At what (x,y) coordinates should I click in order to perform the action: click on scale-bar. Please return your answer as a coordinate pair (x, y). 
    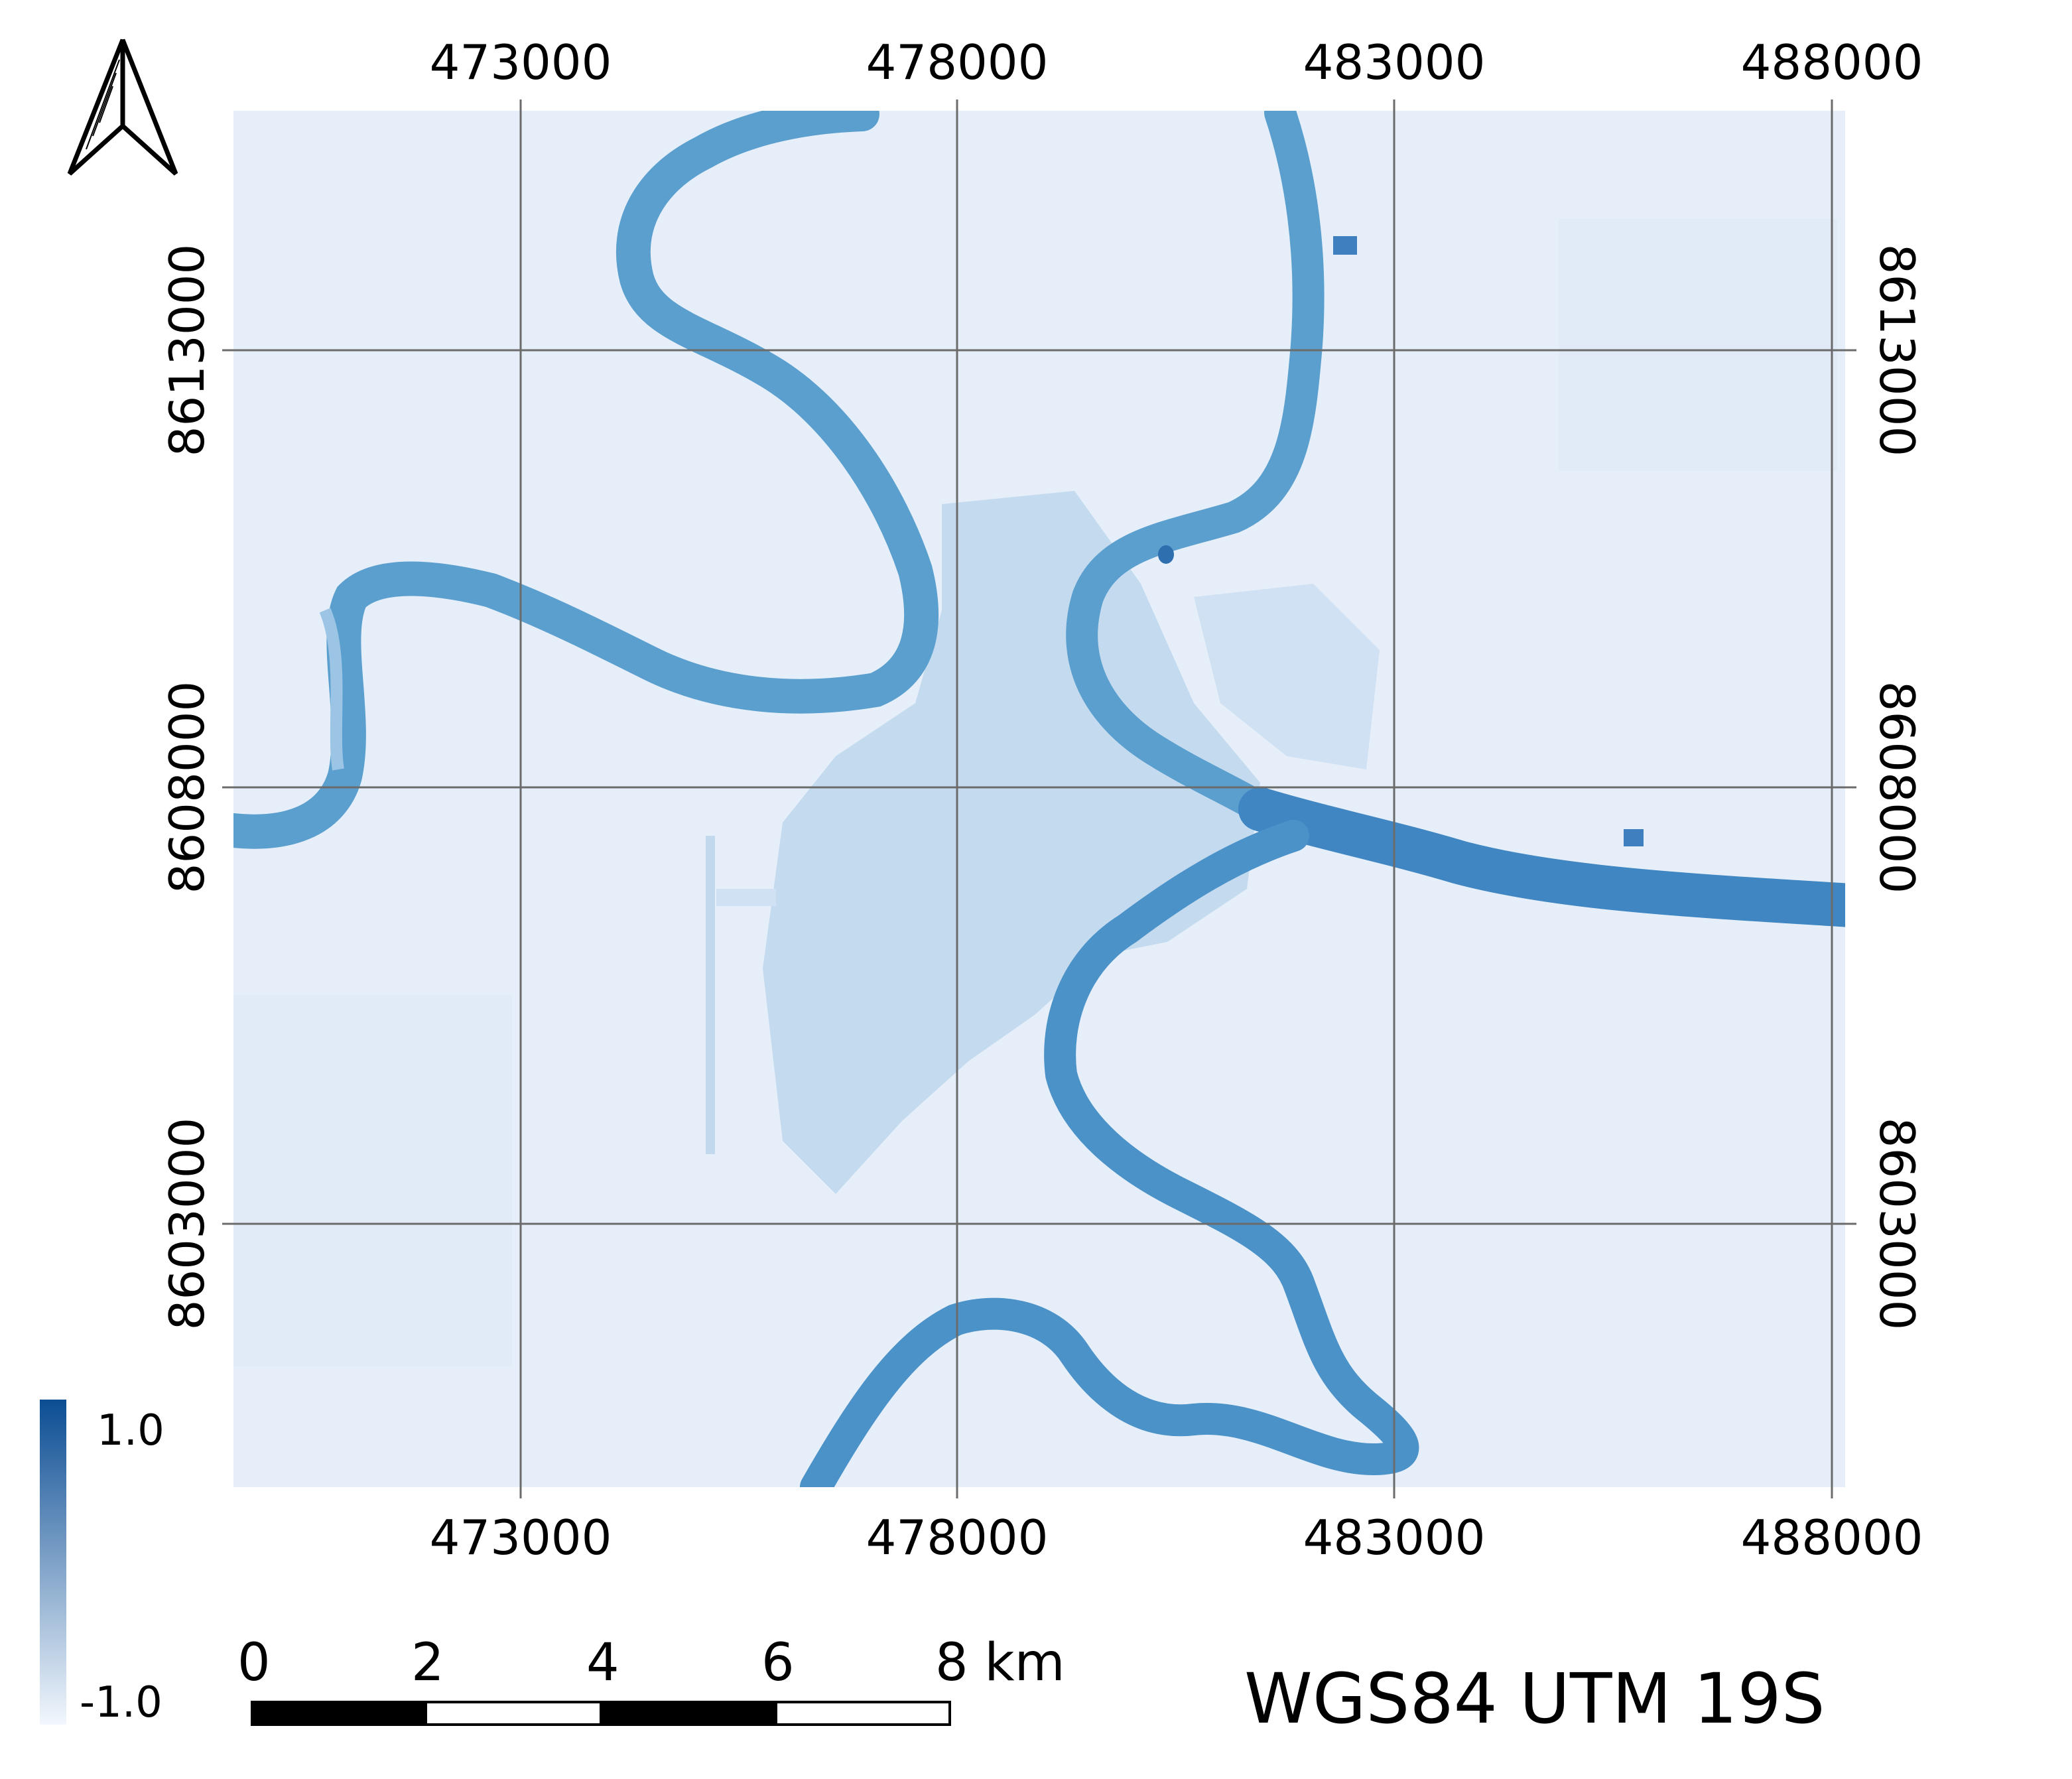
    Looking at the image, I should click on (601, 1713).